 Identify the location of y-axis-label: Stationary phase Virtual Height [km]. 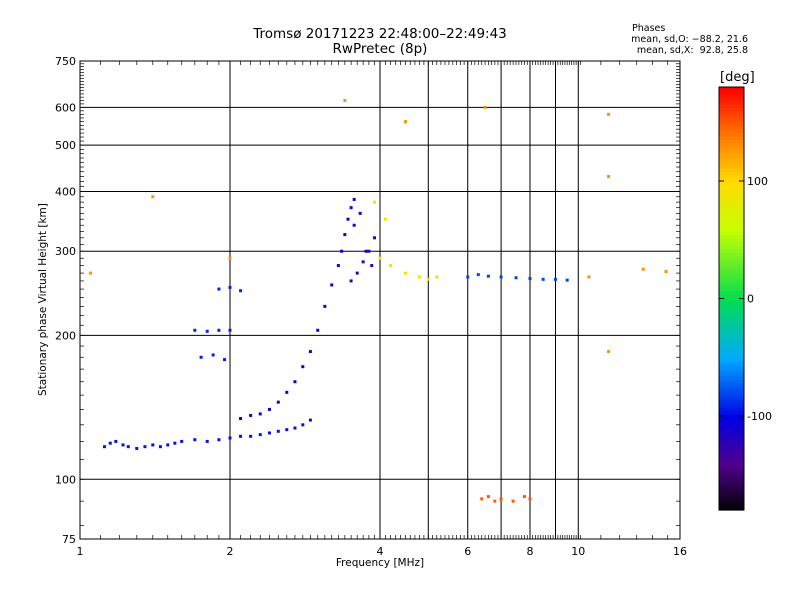
(43, 299).